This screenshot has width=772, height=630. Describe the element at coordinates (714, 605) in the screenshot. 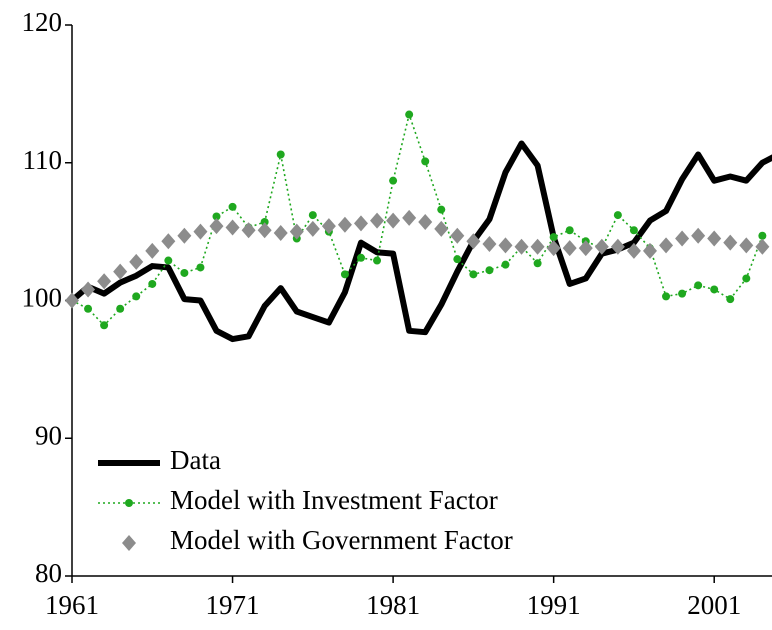

I see `x-tick-label: 2001` at that location.